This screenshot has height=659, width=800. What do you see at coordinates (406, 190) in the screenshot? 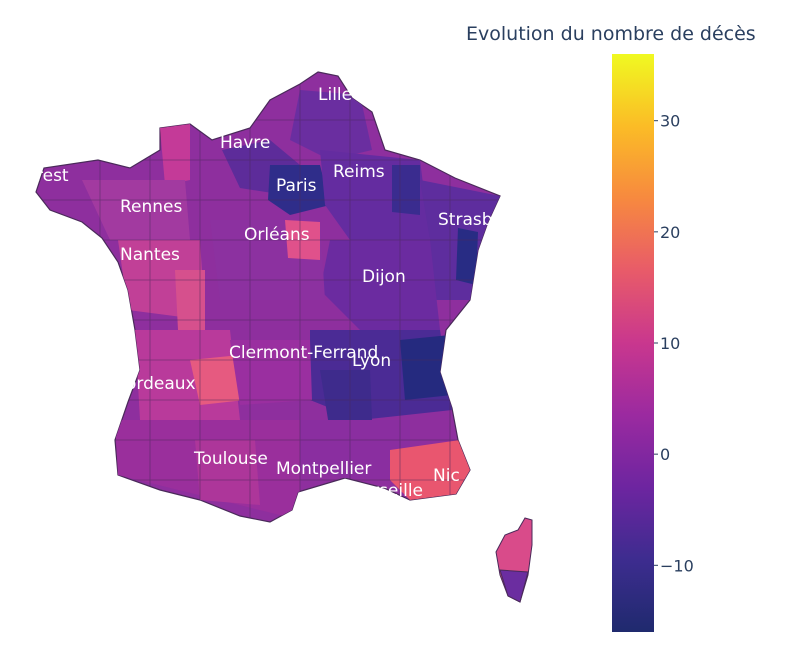
I see `region-marne-dark` at bounding box center [406, 190].